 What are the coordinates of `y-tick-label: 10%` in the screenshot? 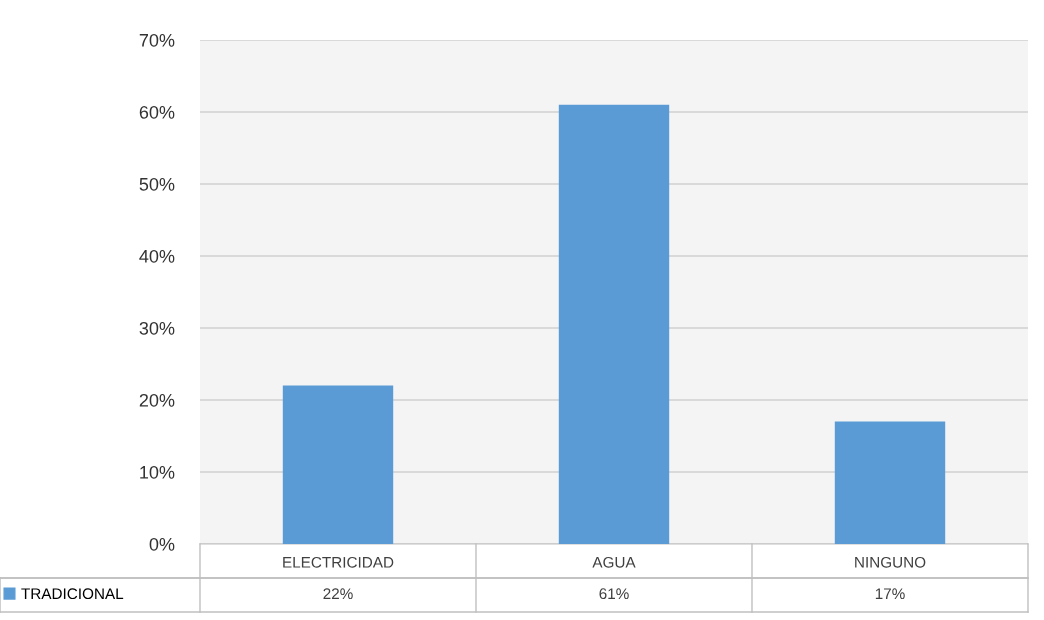 It's located at (157, 472).